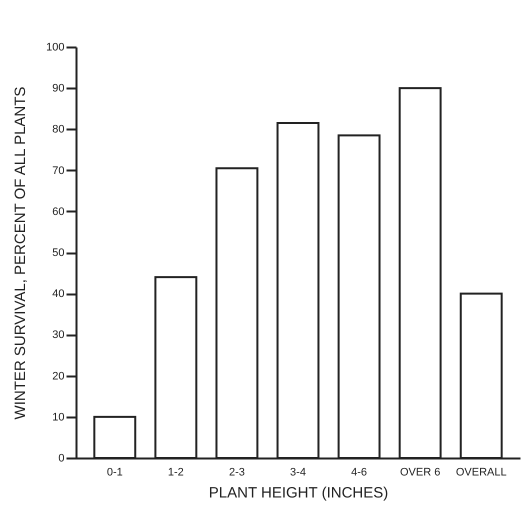 The height and width of the screenshot is (511, 531). I want to click on y-tick-label: 10, so click(58, 417).